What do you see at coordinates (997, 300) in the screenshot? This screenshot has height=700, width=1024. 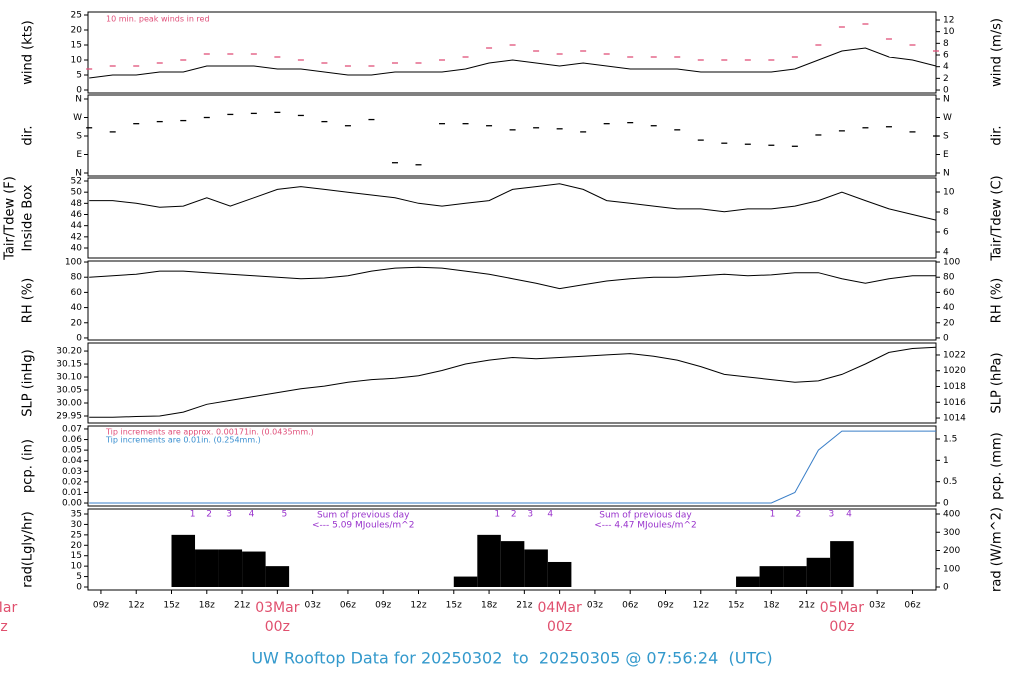 I see `y2-axis-label: RH (%)` at bounding box center [997, 300].